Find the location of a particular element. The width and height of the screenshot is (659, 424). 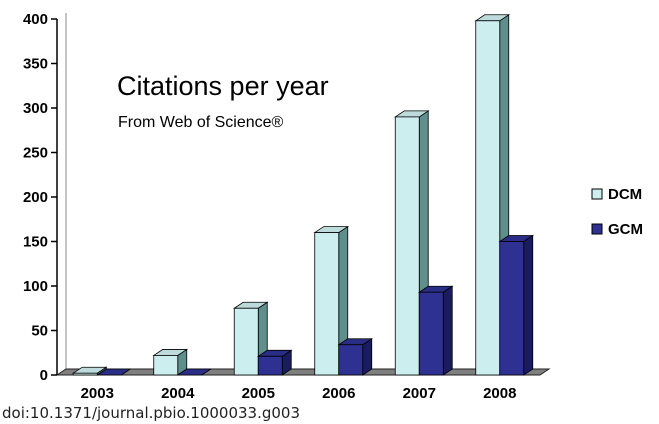

bar-dcm-2004 is located at coordinates (170, 362).